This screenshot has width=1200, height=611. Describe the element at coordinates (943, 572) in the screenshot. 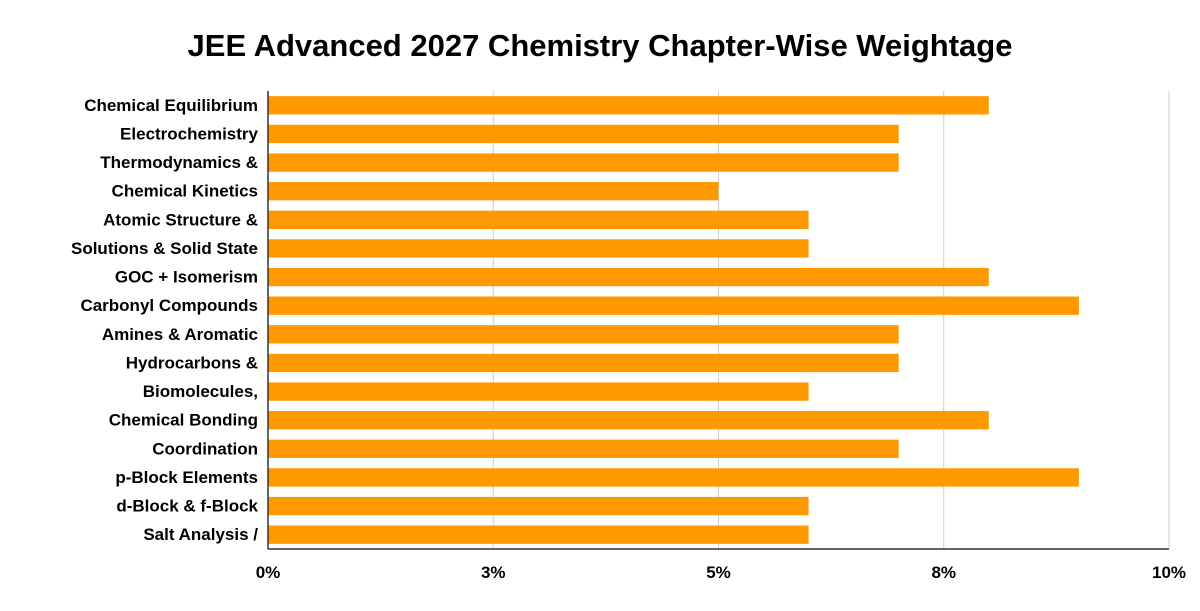

I see `x-tick-label-3: 8%` at that location.